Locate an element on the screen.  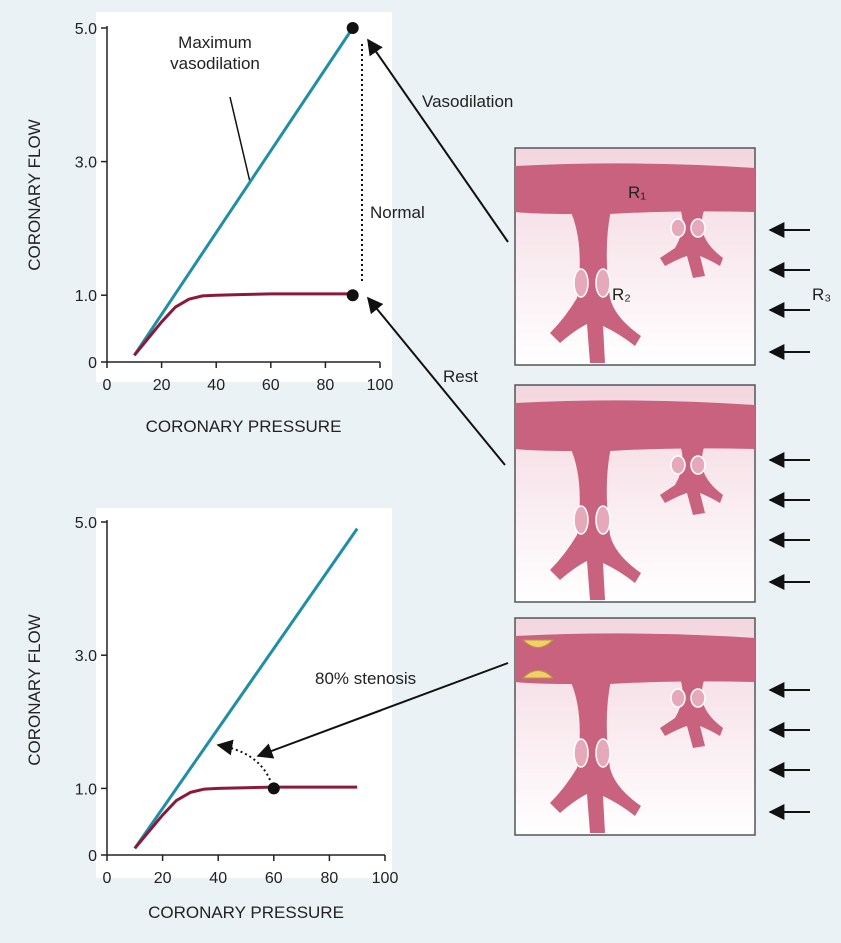
r1-label: R₁ is located at coordinates (637, 192).